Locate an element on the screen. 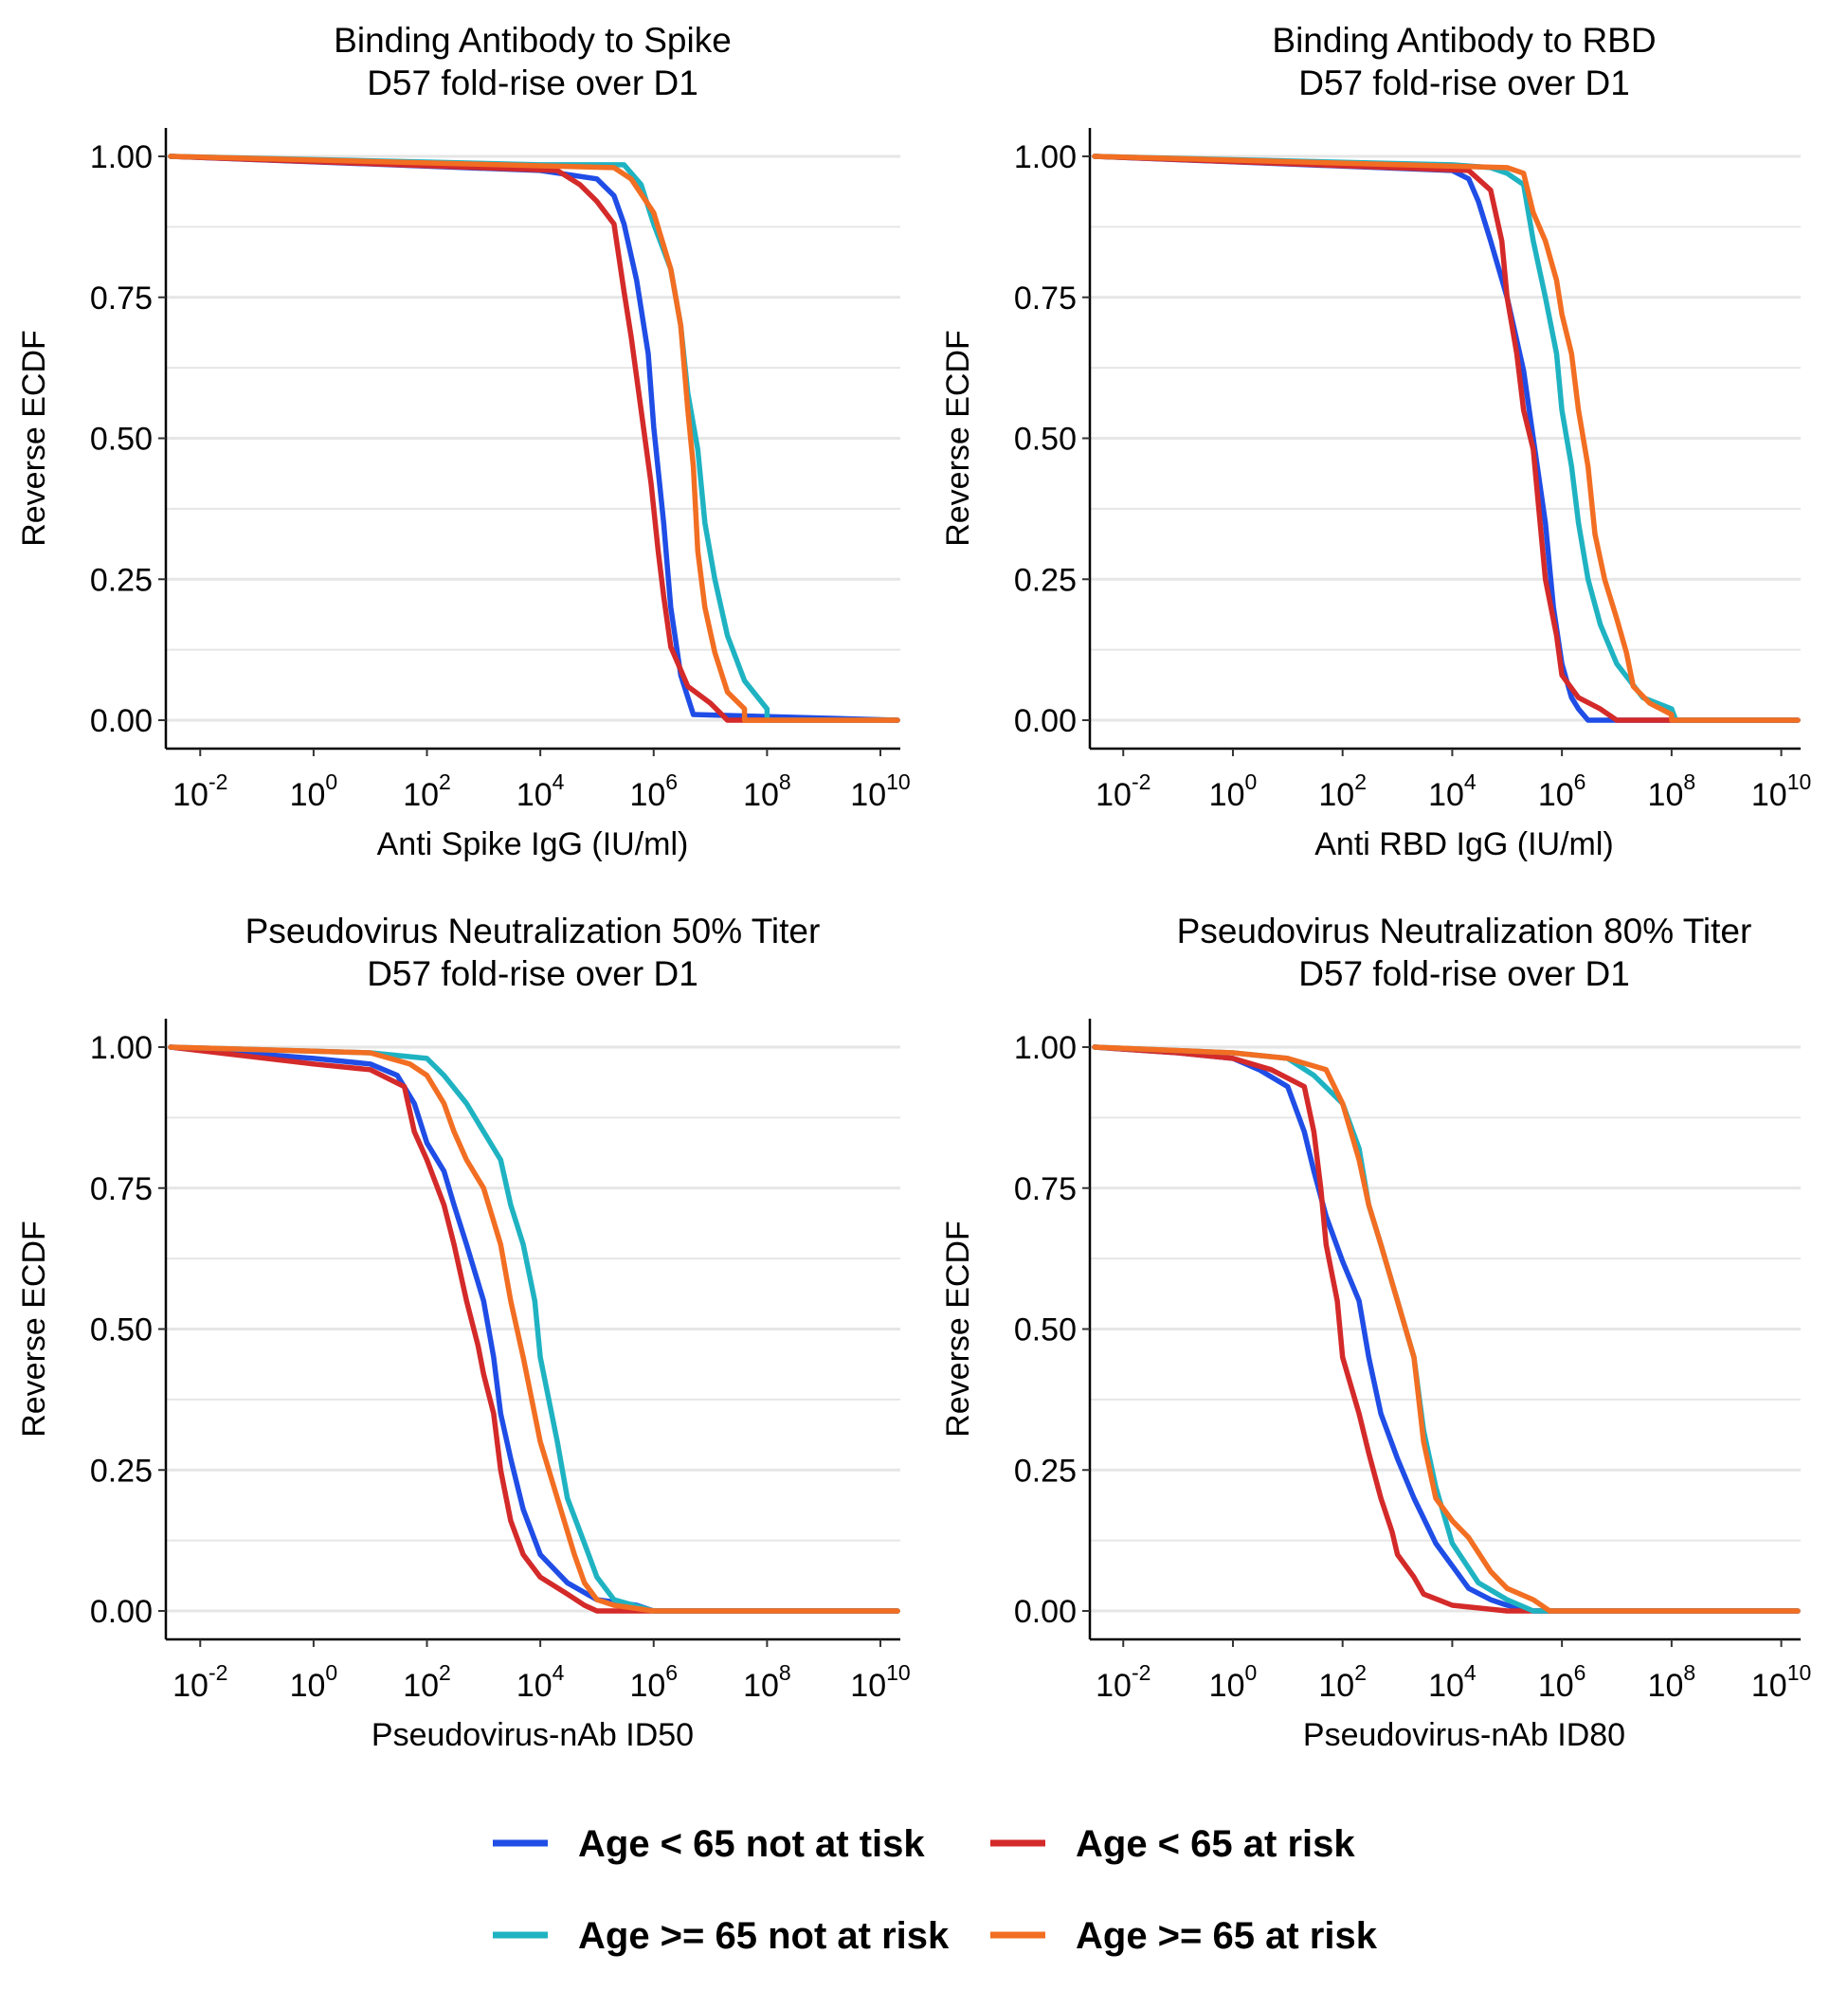 The height and width of the screenshot is (1990, 1848). x-axis-title: Pseudovirus-nAb ID50 is located at coordinates (532, 1735).